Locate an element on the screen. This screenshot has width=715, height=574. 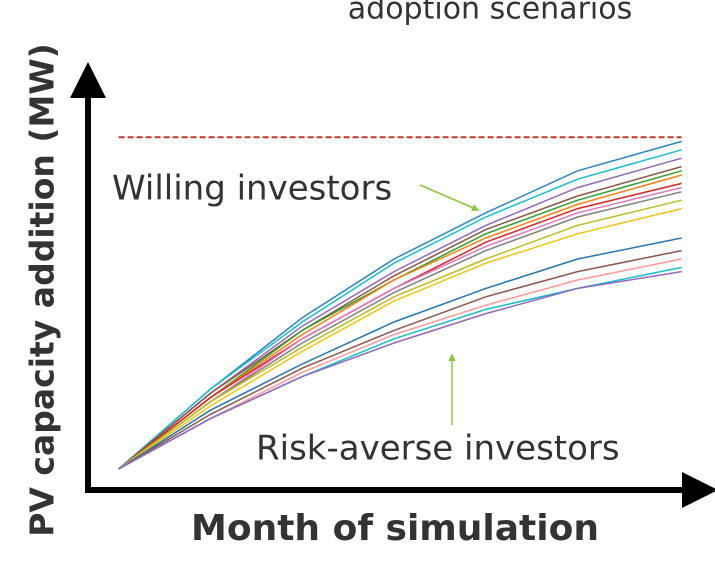
annotation-arrow is located at coordinates (449, 198).